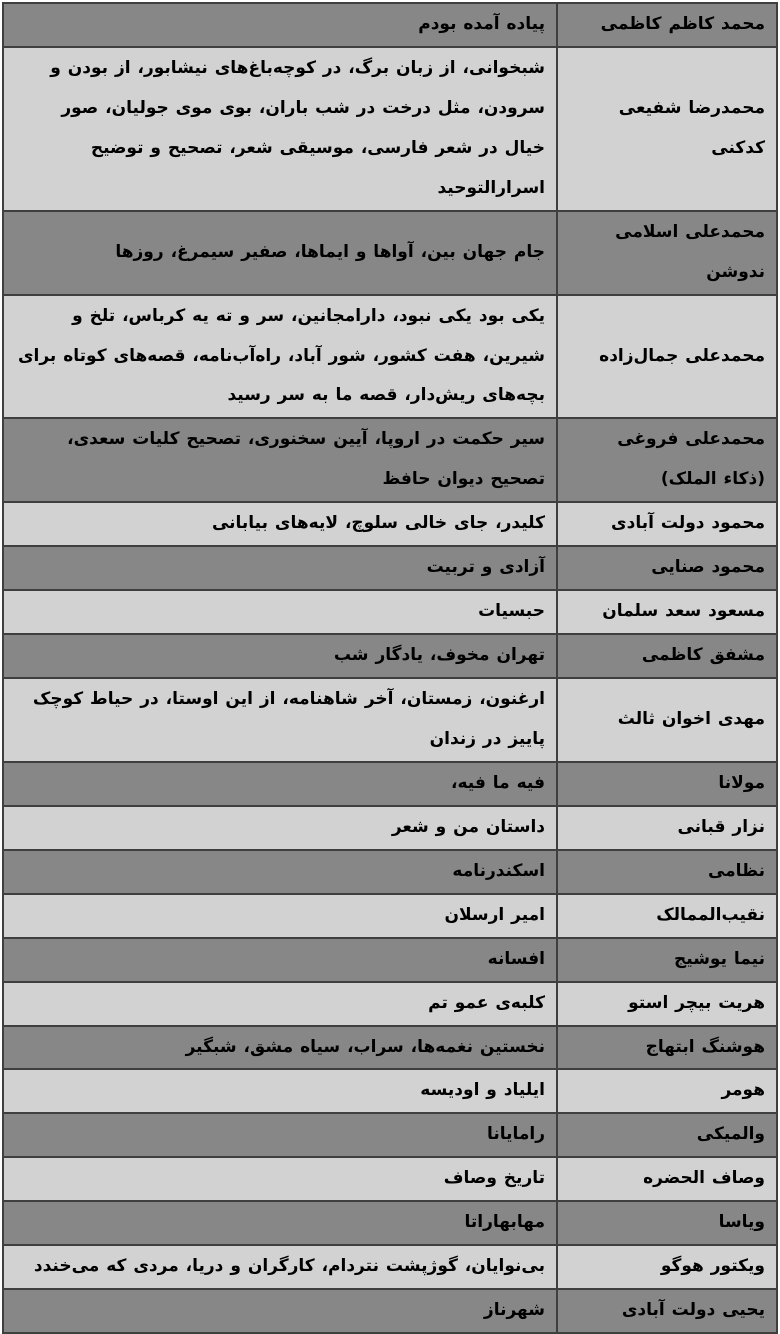 The image size is (780, 1334). Describe the element at coordinates (280, 612) in the screenshot. I see `works-cell: حبسیات` at that location.